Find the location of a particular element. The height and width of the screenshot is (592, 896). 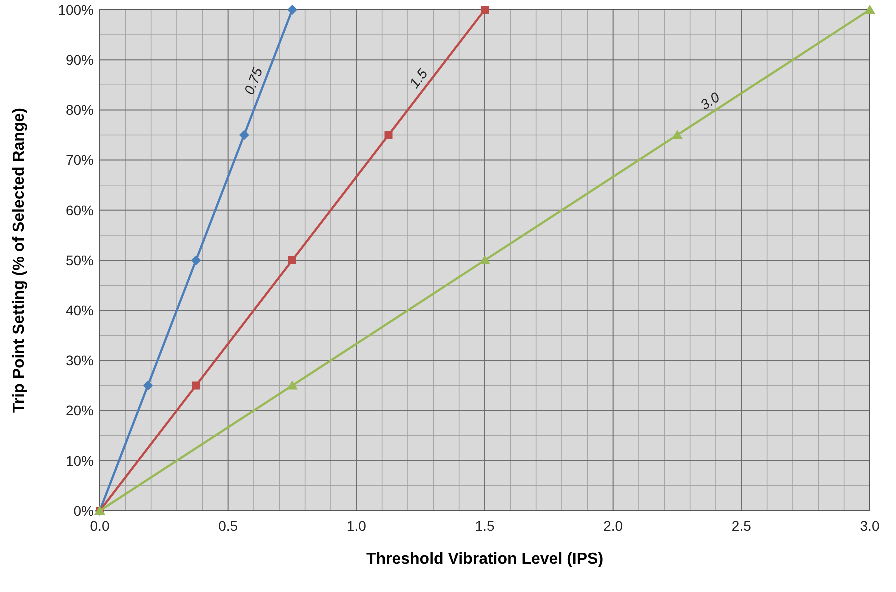

annotation: 3.0 is located at coordinates (710, 100).